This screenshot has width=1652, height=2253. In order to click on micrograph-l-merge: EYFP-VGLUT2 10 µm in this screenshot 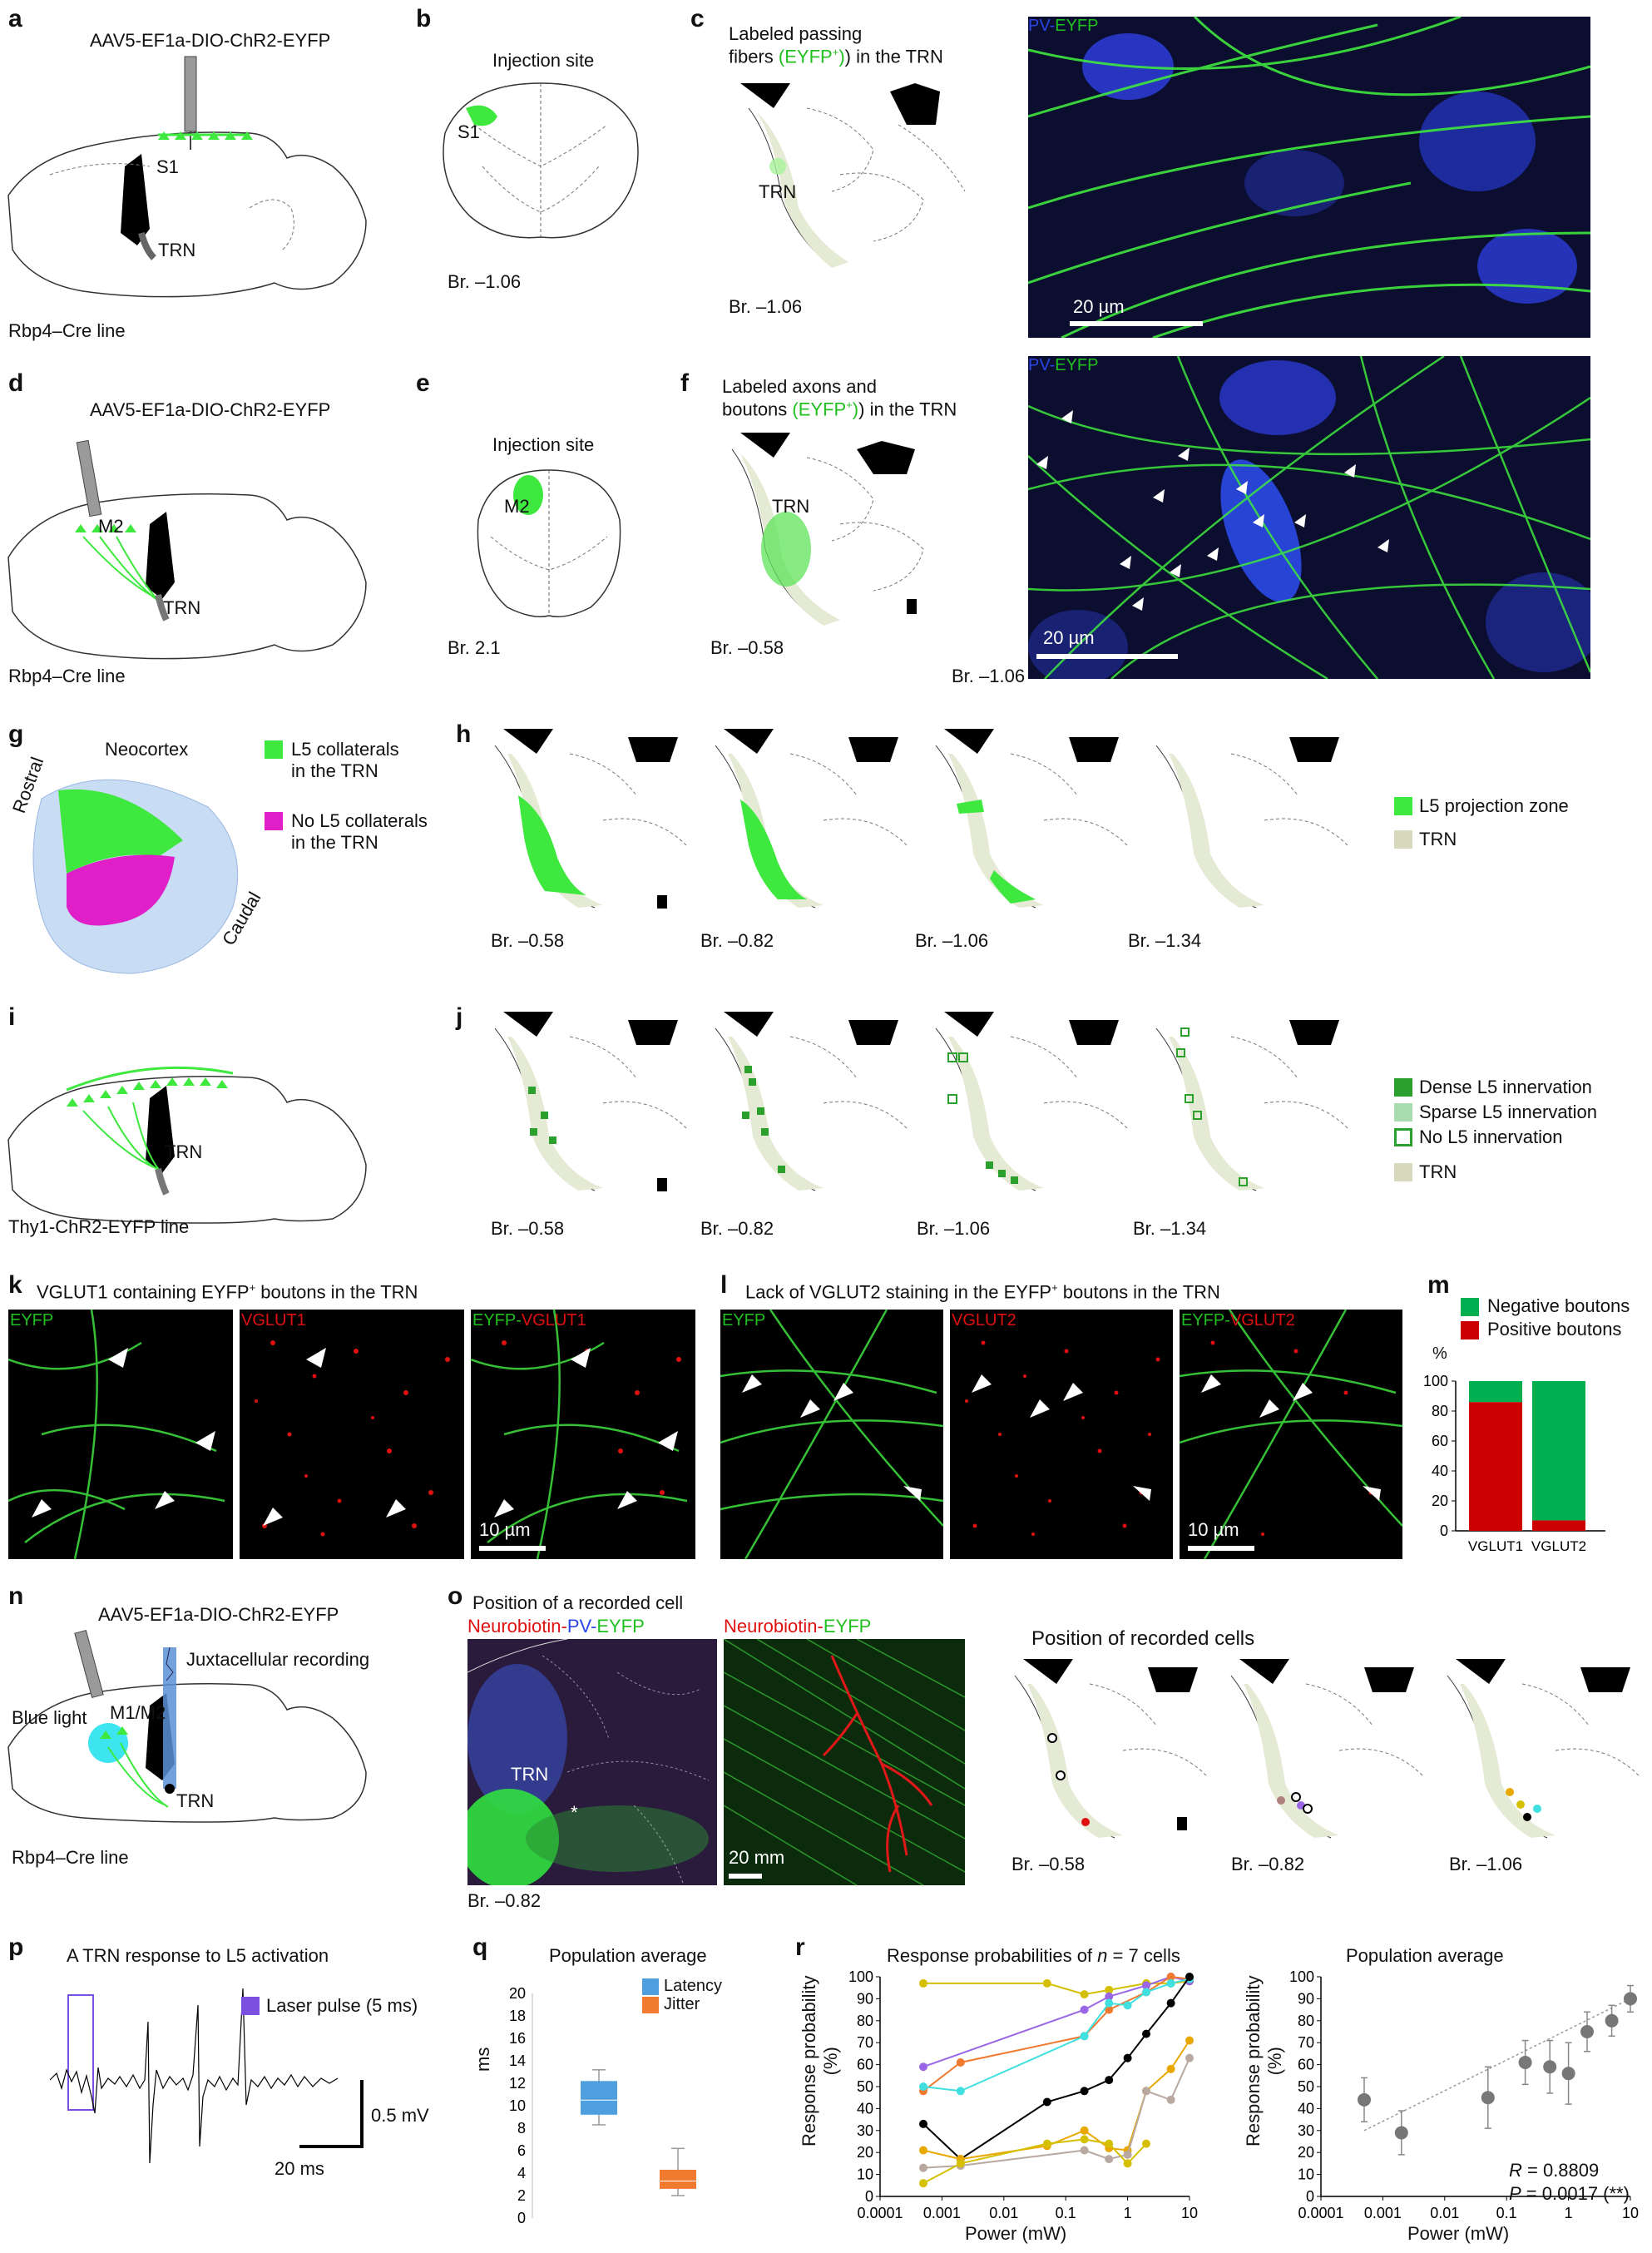, I will do `click(1291, 1434)`.